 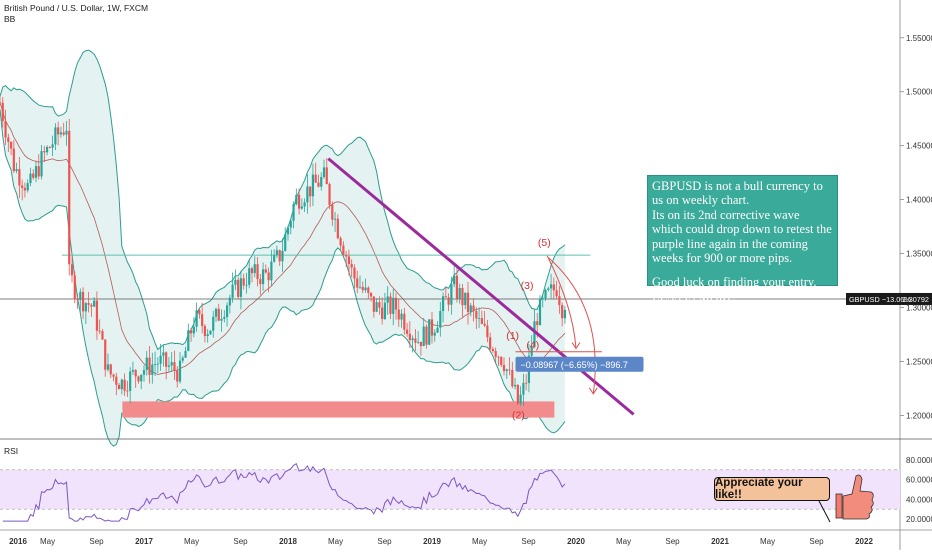 I want to click on thumb-cuff, so click(x=839, y=506).